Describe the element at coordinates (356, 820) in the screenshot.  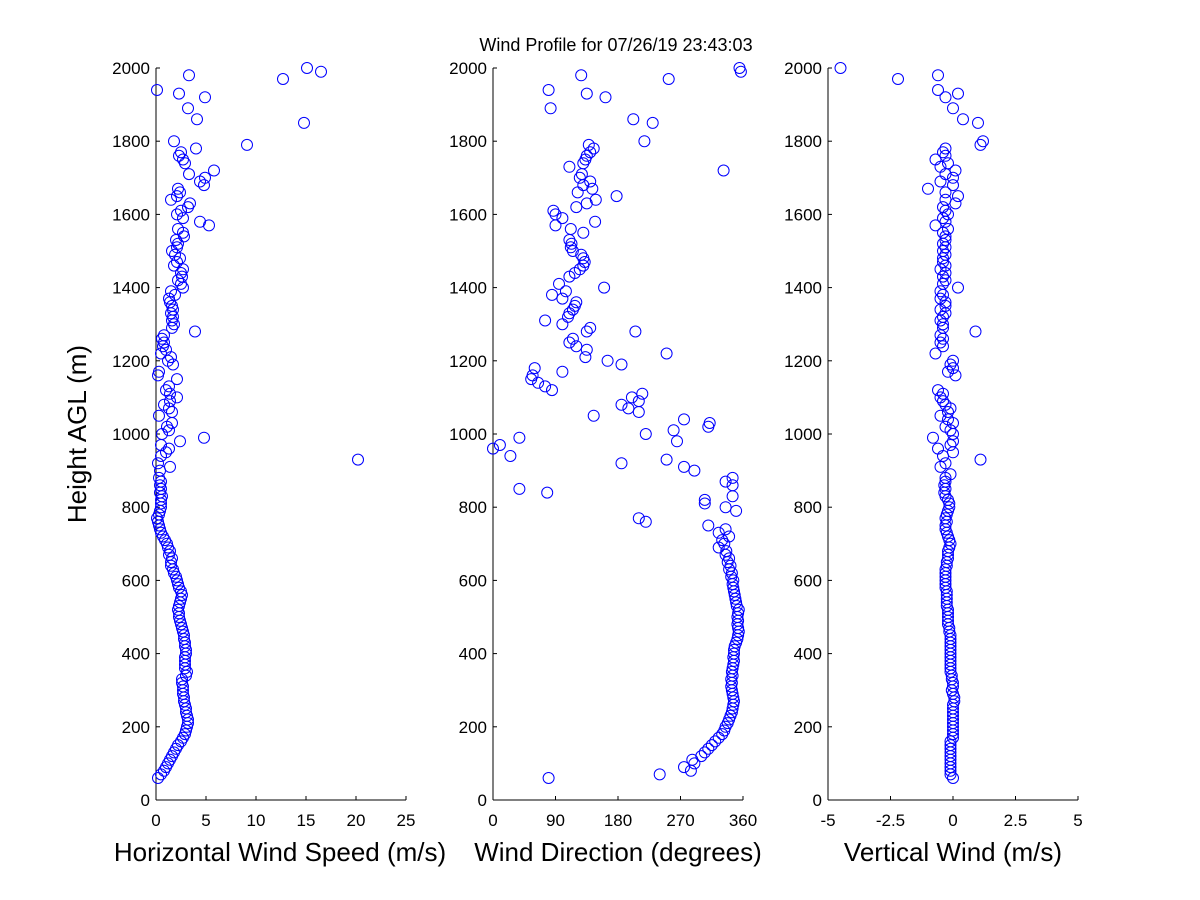
I see `panel-horizontal-speed-x-tick-label: 20` at that location.